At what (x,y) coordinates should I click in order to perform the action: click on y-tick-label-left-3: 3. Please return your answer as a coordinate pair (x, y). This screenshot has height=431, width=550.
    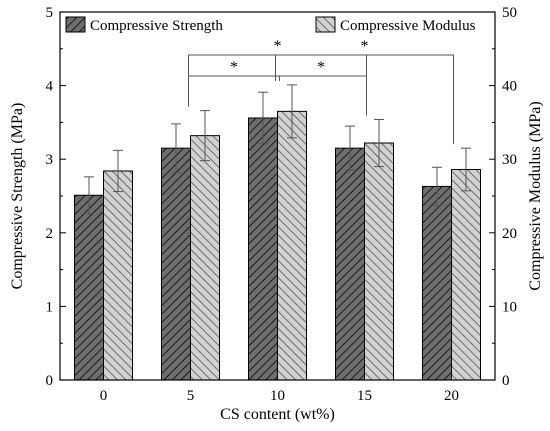
    Looking at the image, I should click on (50, 160).